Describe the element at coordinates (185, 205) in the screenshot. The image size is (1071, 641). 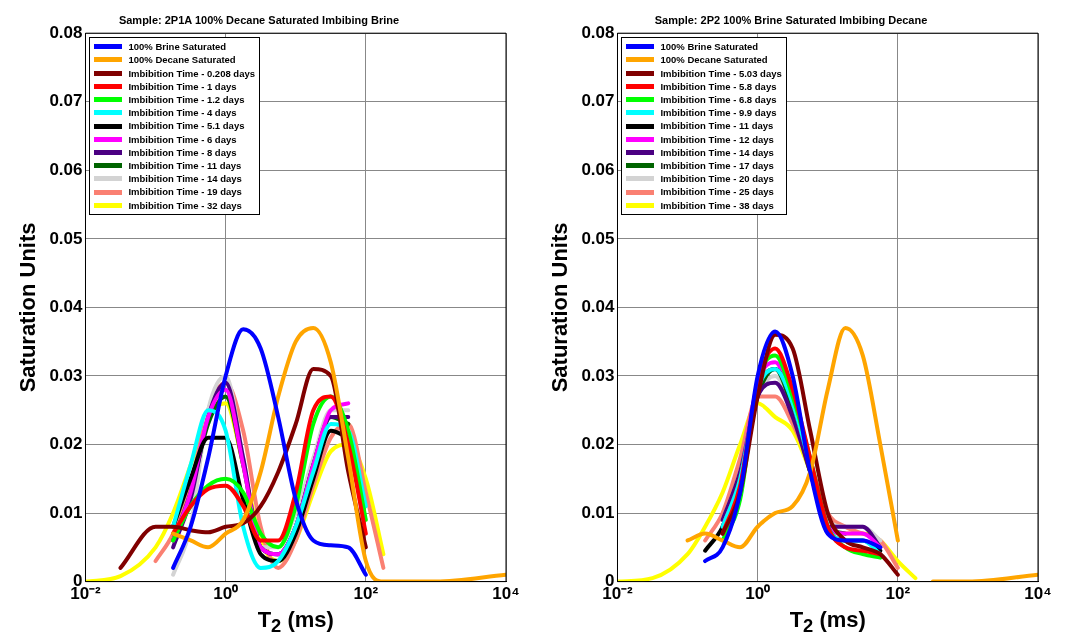
I see `legend-label: Imbibition Time - 32 days` at that location.